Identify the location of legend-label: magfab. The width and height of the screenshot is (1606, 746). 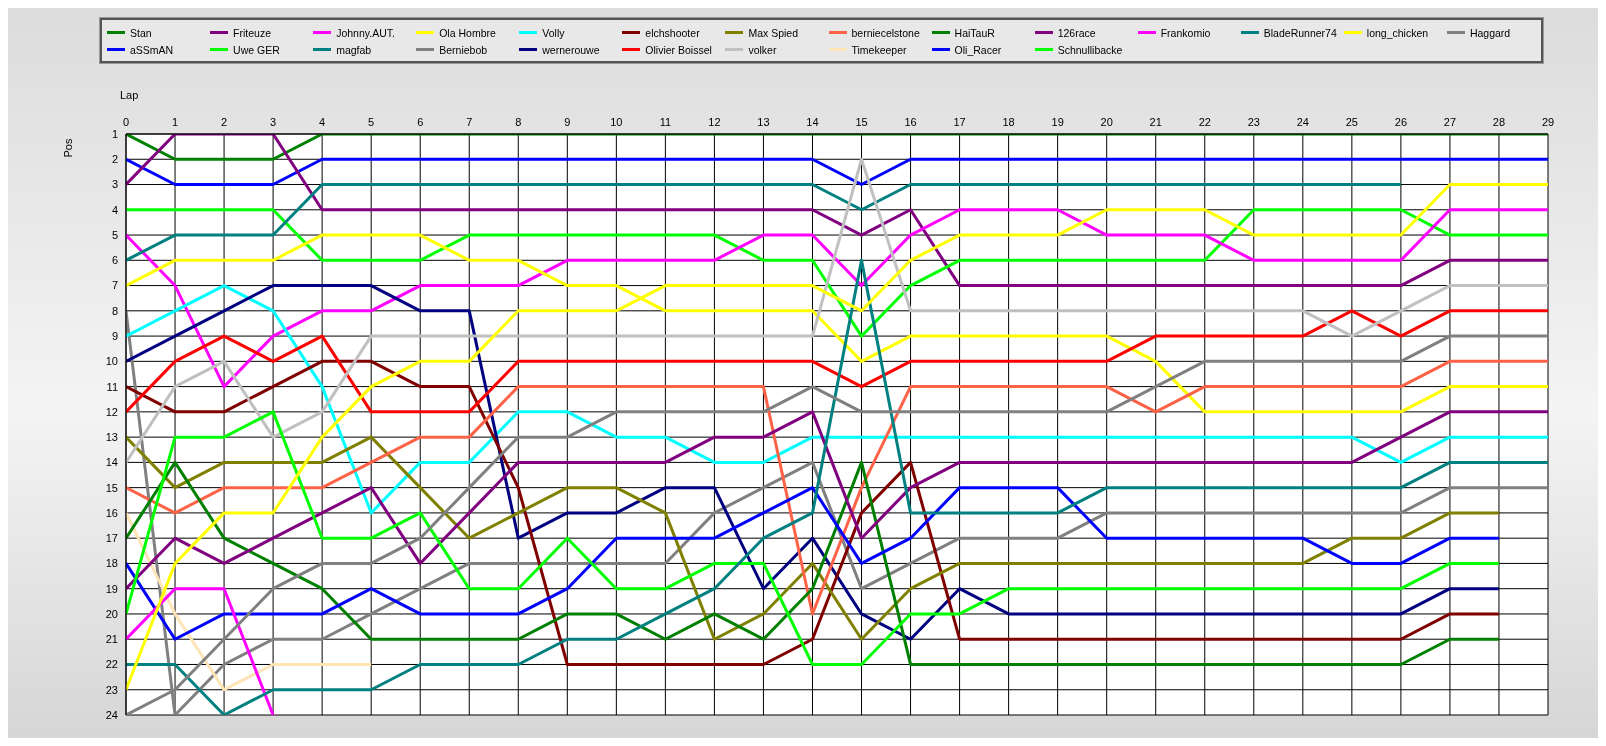
(354, 49).